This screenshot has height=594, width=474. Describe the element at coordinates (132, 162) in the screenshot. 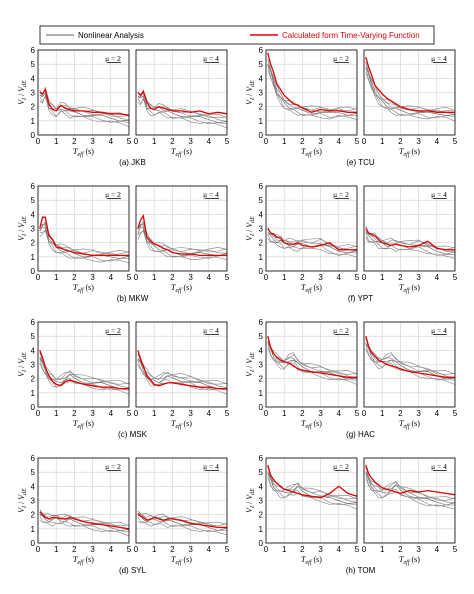

I see `panel-caption: (a) JKB` at that location.